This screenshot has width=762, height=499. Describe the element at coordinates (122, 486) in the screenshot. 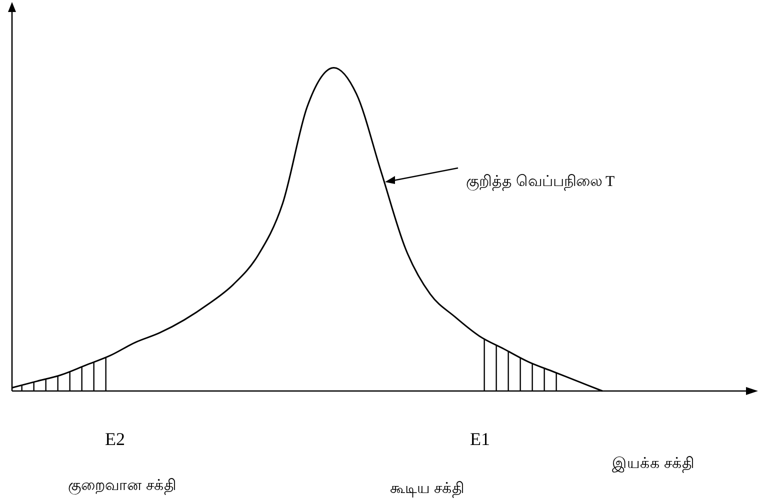

I see `text: குறைவான சக்தி` at that location.